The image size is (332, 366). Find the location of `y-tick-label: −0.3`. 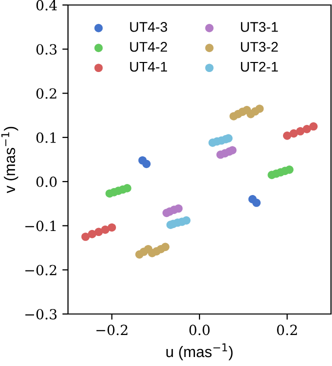

y-tick-label: −0.3 is located at coordinates (41, 314).